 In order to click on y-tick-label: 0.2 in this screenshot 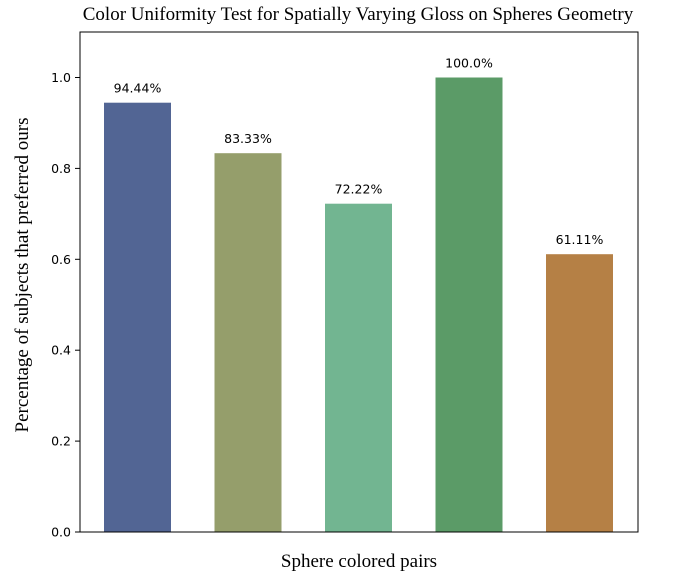, I will do `click(61, 441)`.